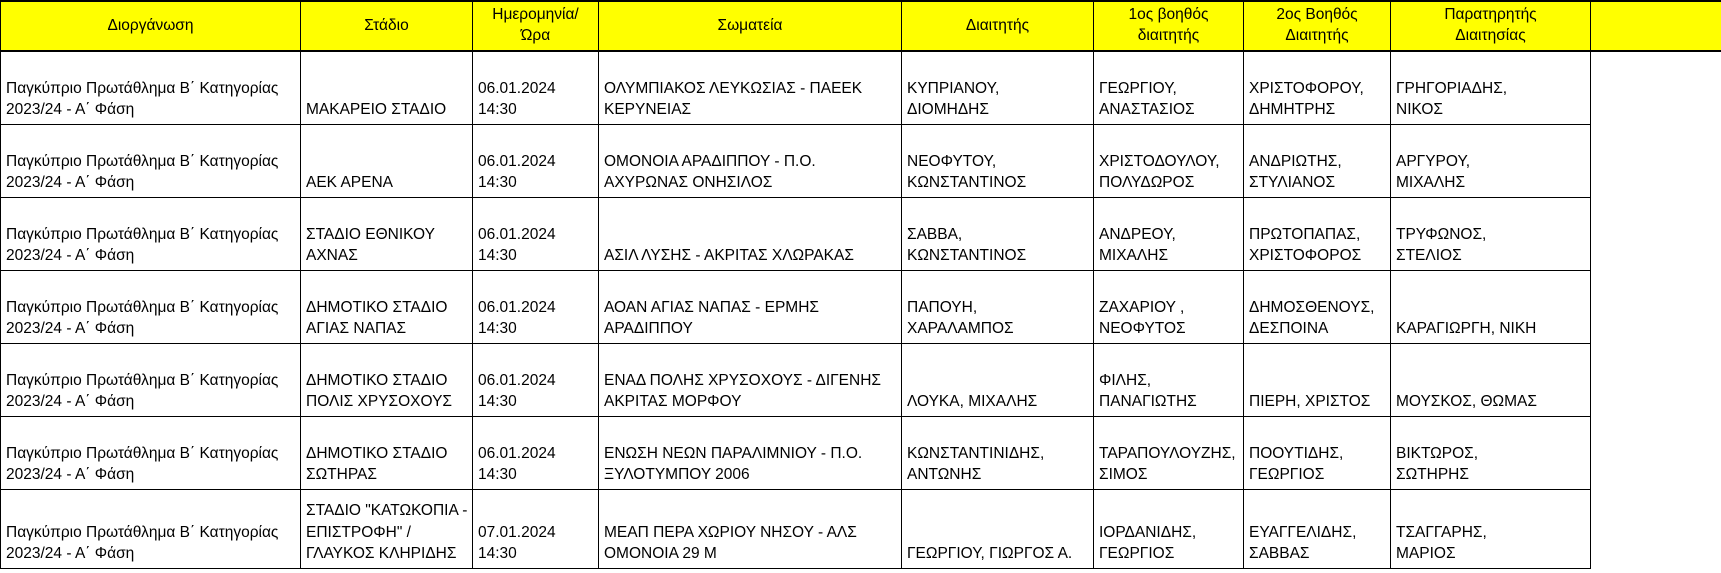 This screenshot has height=573, width=1721. I want to click on cell-assistant1: ΖΑΧΑΡΙΟΥ , ΝΕΟΦΥΤΟΣ, so click(1168, 306).